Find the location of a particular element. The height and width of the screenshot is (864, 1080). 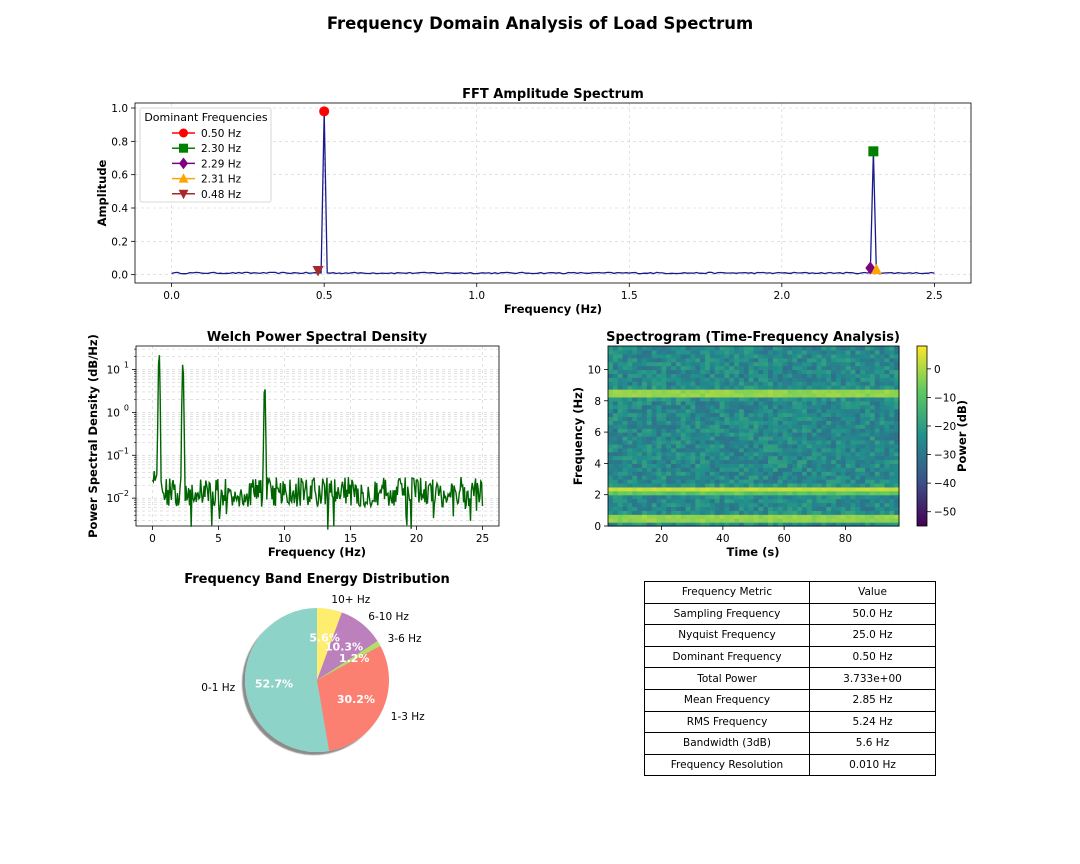

colorbar-tick-label: −30 is located at coordinates (945, 456).